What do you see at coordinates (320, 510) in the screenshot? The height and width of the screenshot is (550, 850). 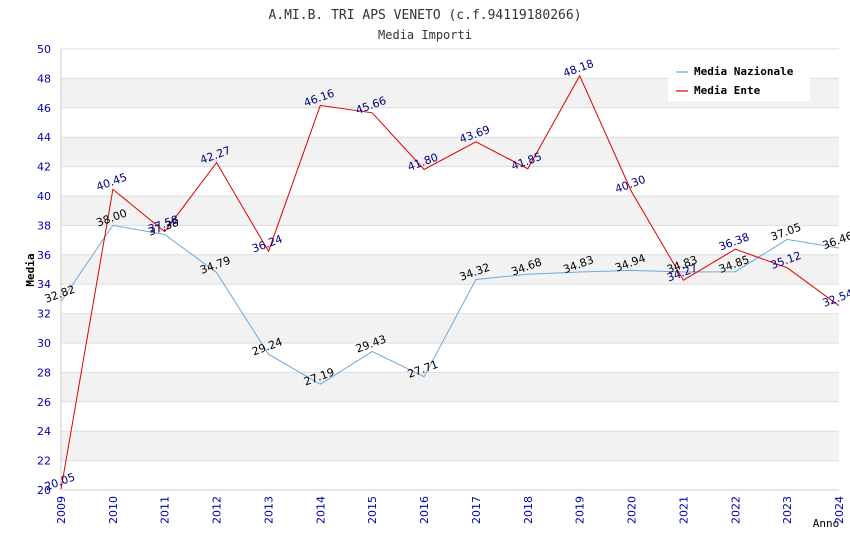 I see `x-tick-label: 2014` at bounding box center [320, 510].